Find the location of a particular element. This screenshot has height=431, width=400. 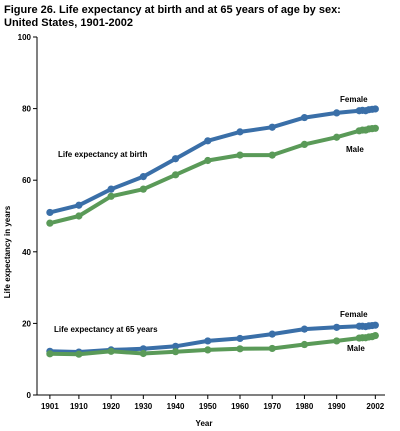

series-label-male-birth: Male is located at coordinates (355, 149).